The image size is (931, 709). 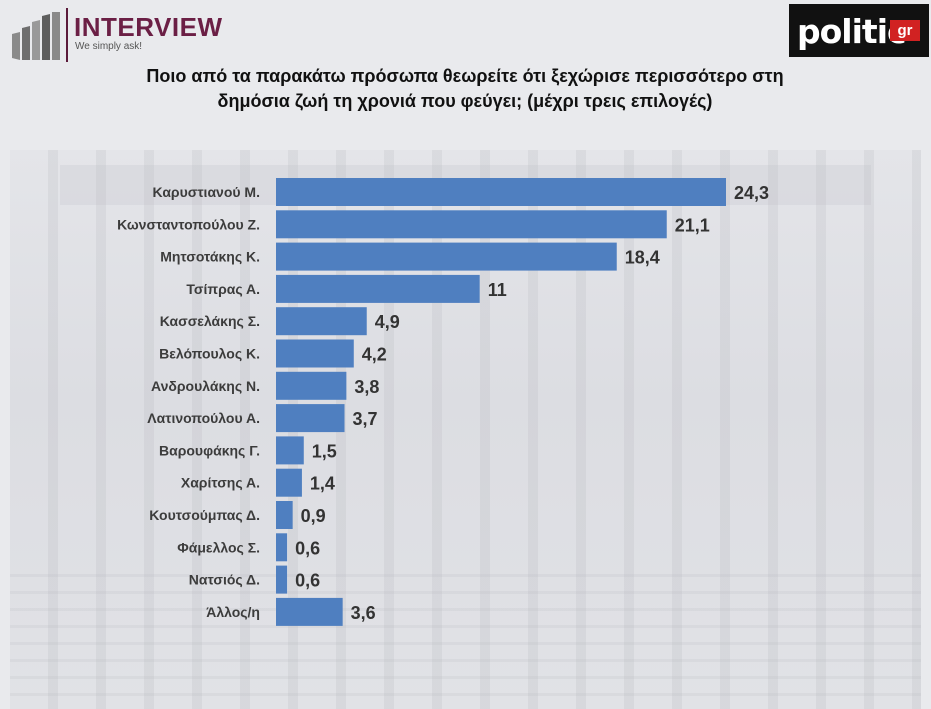 What do you see at coordinates (365, 419) in the screenshot?
I see `data-label: 3,7` at bounding box center [365, 419].